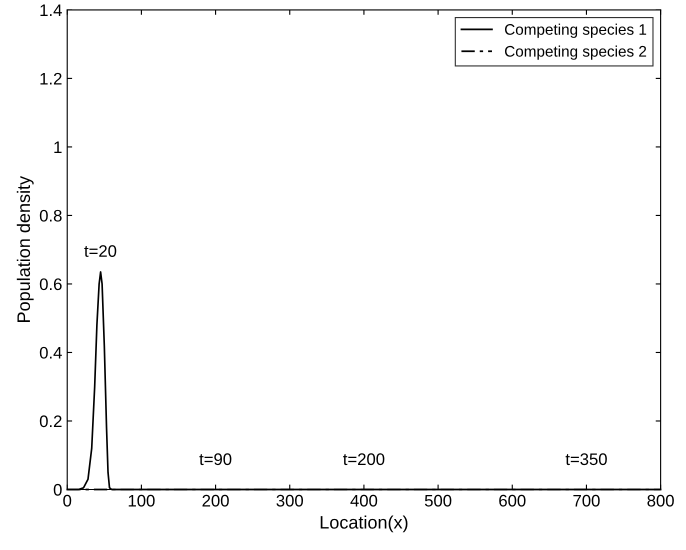 This screenshot has height=550, width=686. Describe the element at coordinates (51, 284) in the screenshot. I see `y-tick-label: 0.6` at that location.